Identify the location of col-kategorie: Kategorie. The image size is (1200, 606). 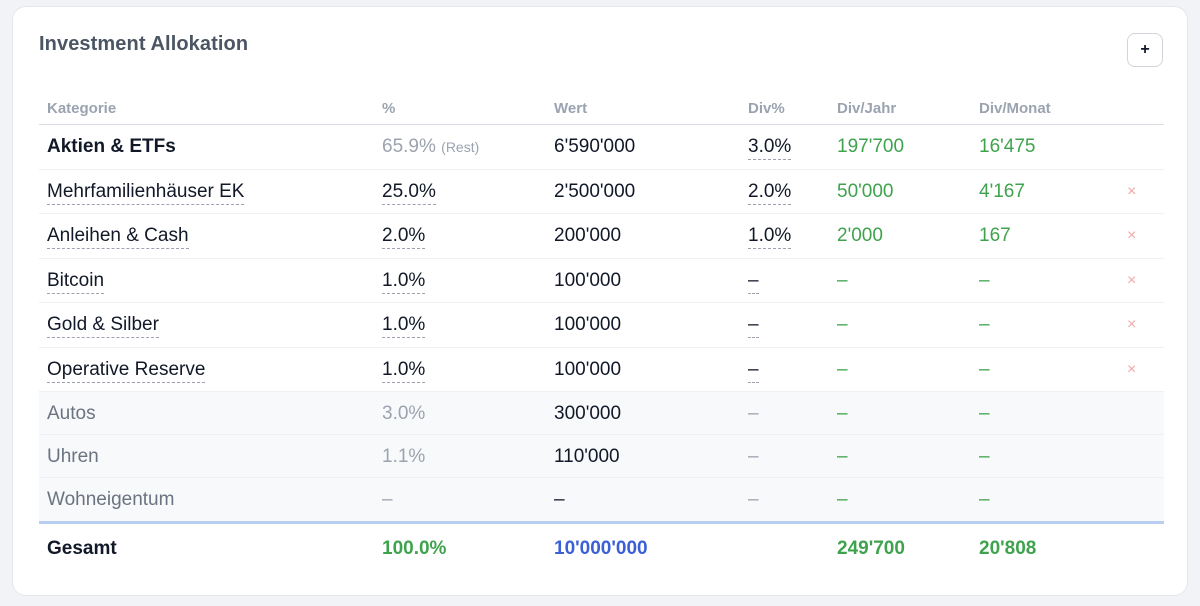
(82, 108).